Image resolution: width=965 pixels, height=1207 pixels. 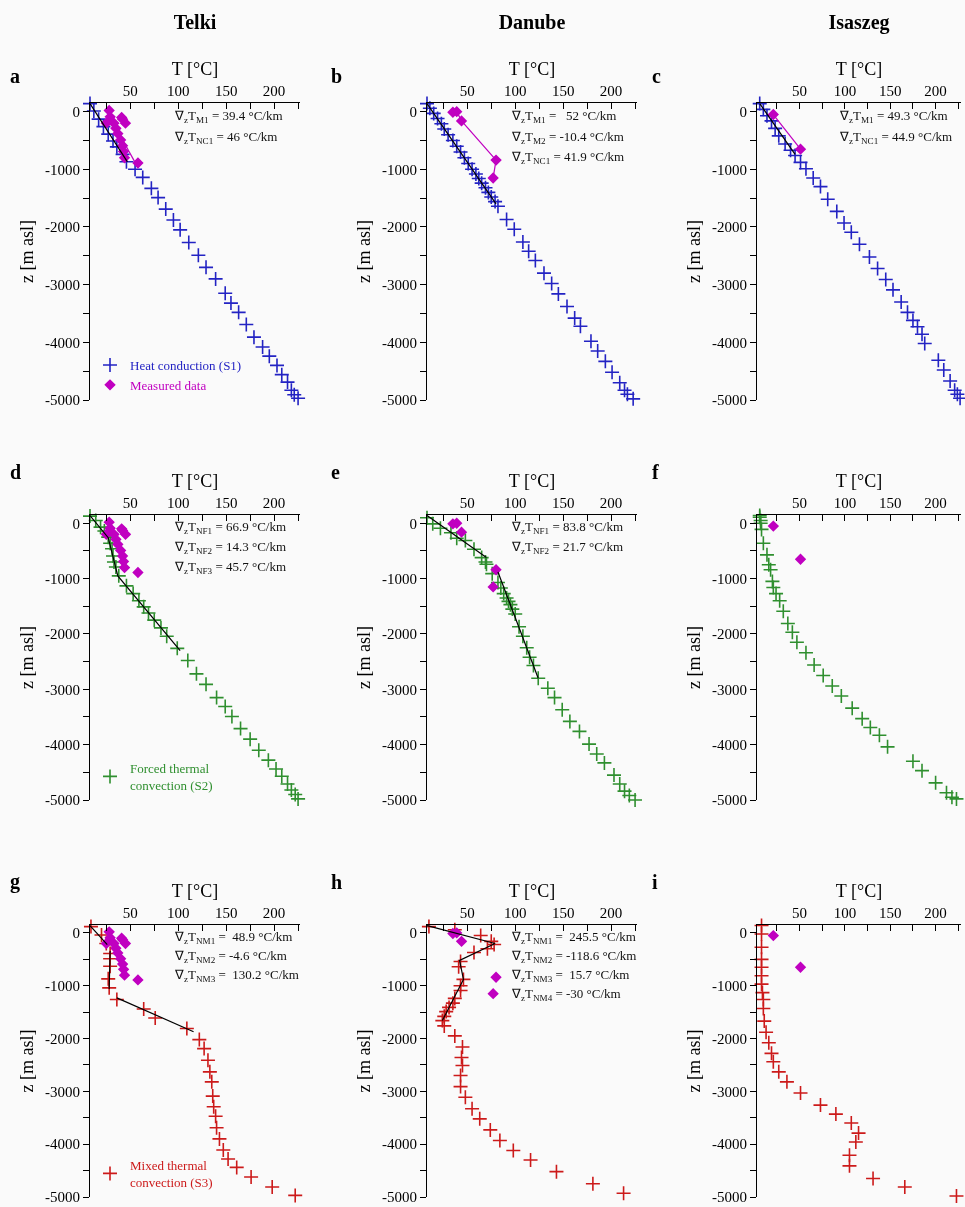 What do you see at coordinates (15, 881) in the screenshot?
I see `chart-subtitle: g` at bounding box center [15, 881].